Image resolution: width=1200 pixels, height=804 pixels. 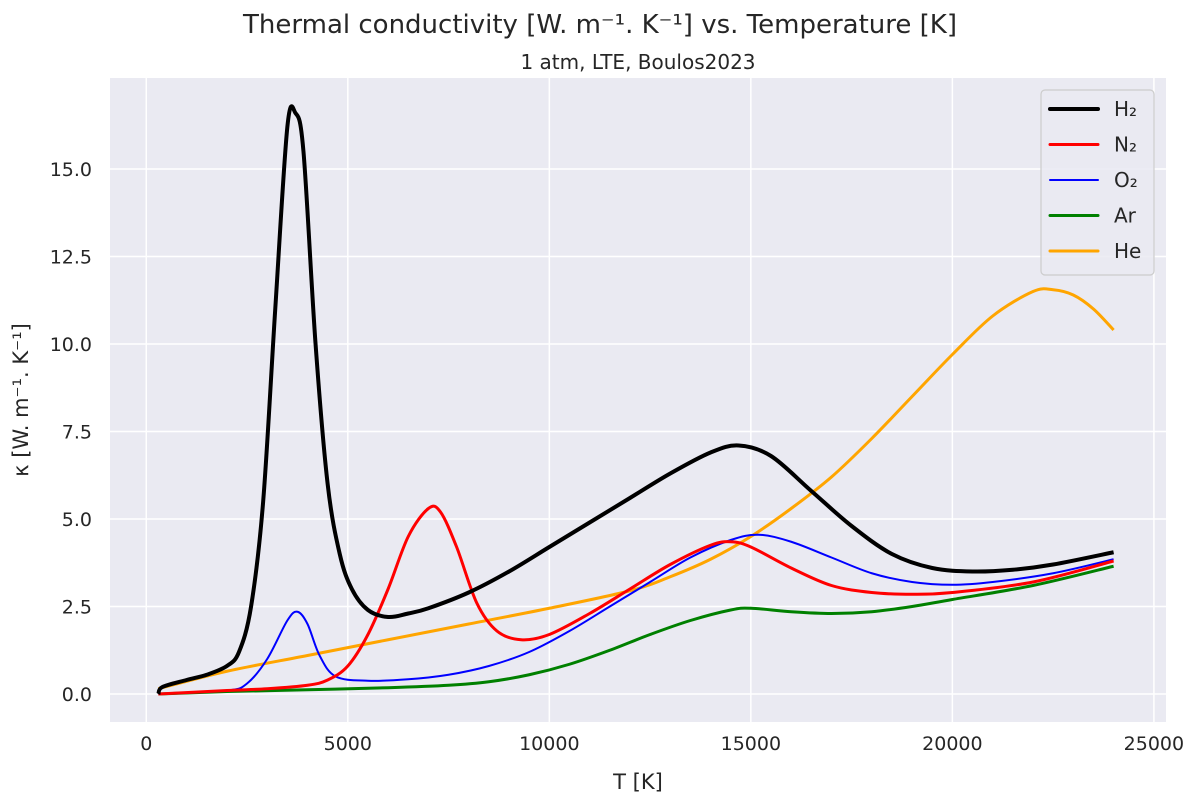 I want to click on y-tick-label: 10.0, so click(x=71, y=345).